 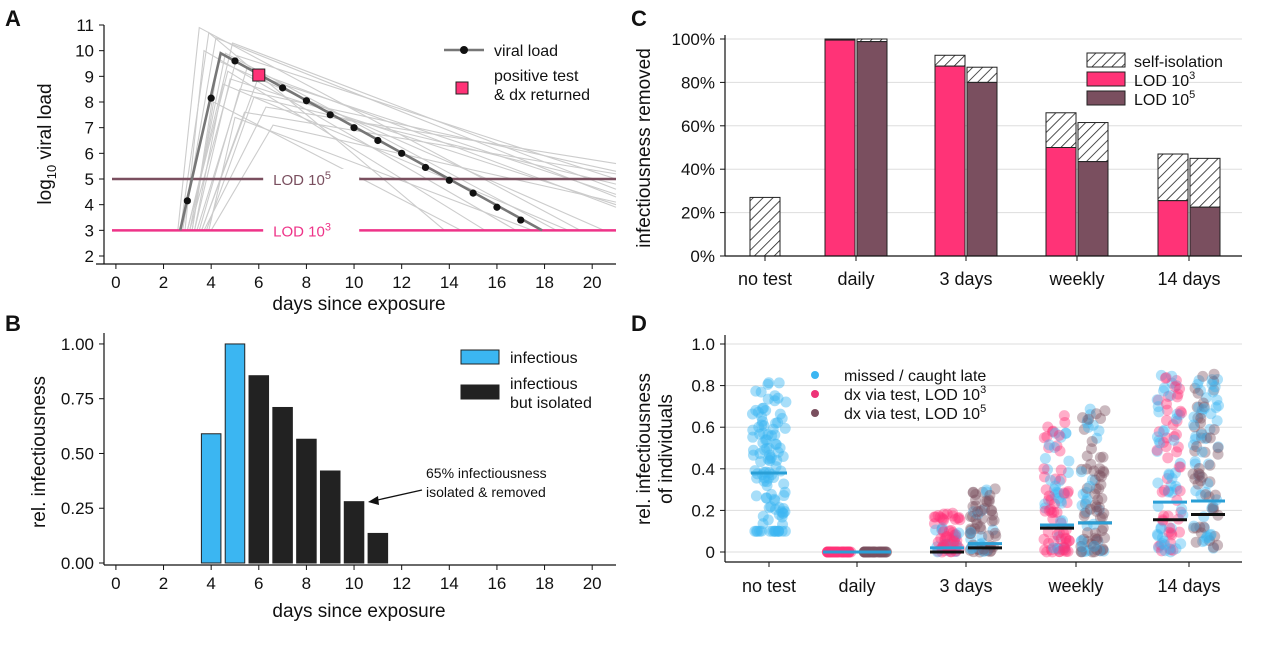 What do you see at coordinates (551, 403) in the screenshot?
I see `legend-label-isolated-2: but isolated` at bounding box center [551, 403].